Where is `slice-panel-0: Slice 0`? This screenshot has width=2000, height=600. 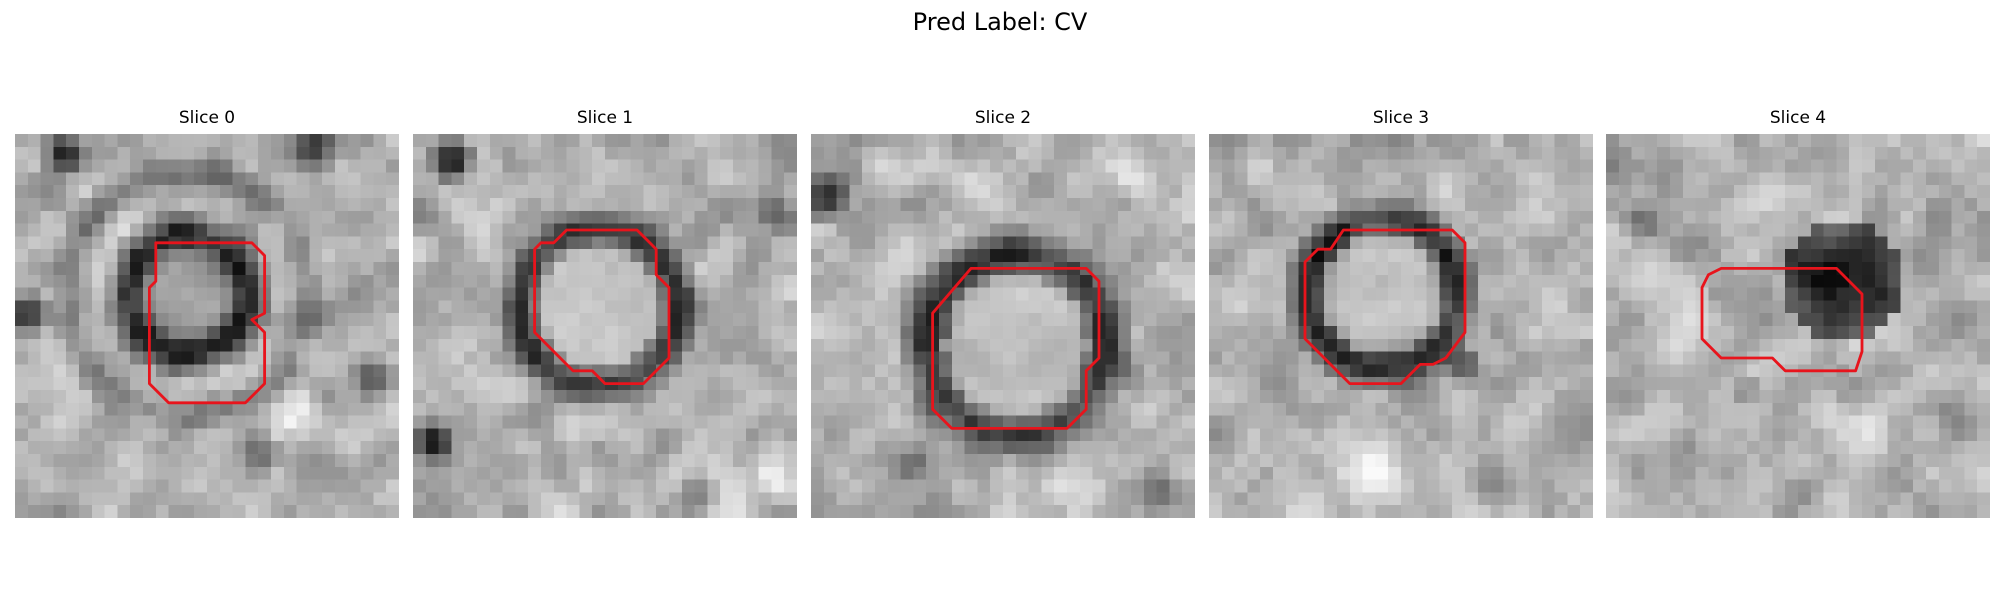 slice-panel-0: Slice 0 is located at coordinates (207, 312).